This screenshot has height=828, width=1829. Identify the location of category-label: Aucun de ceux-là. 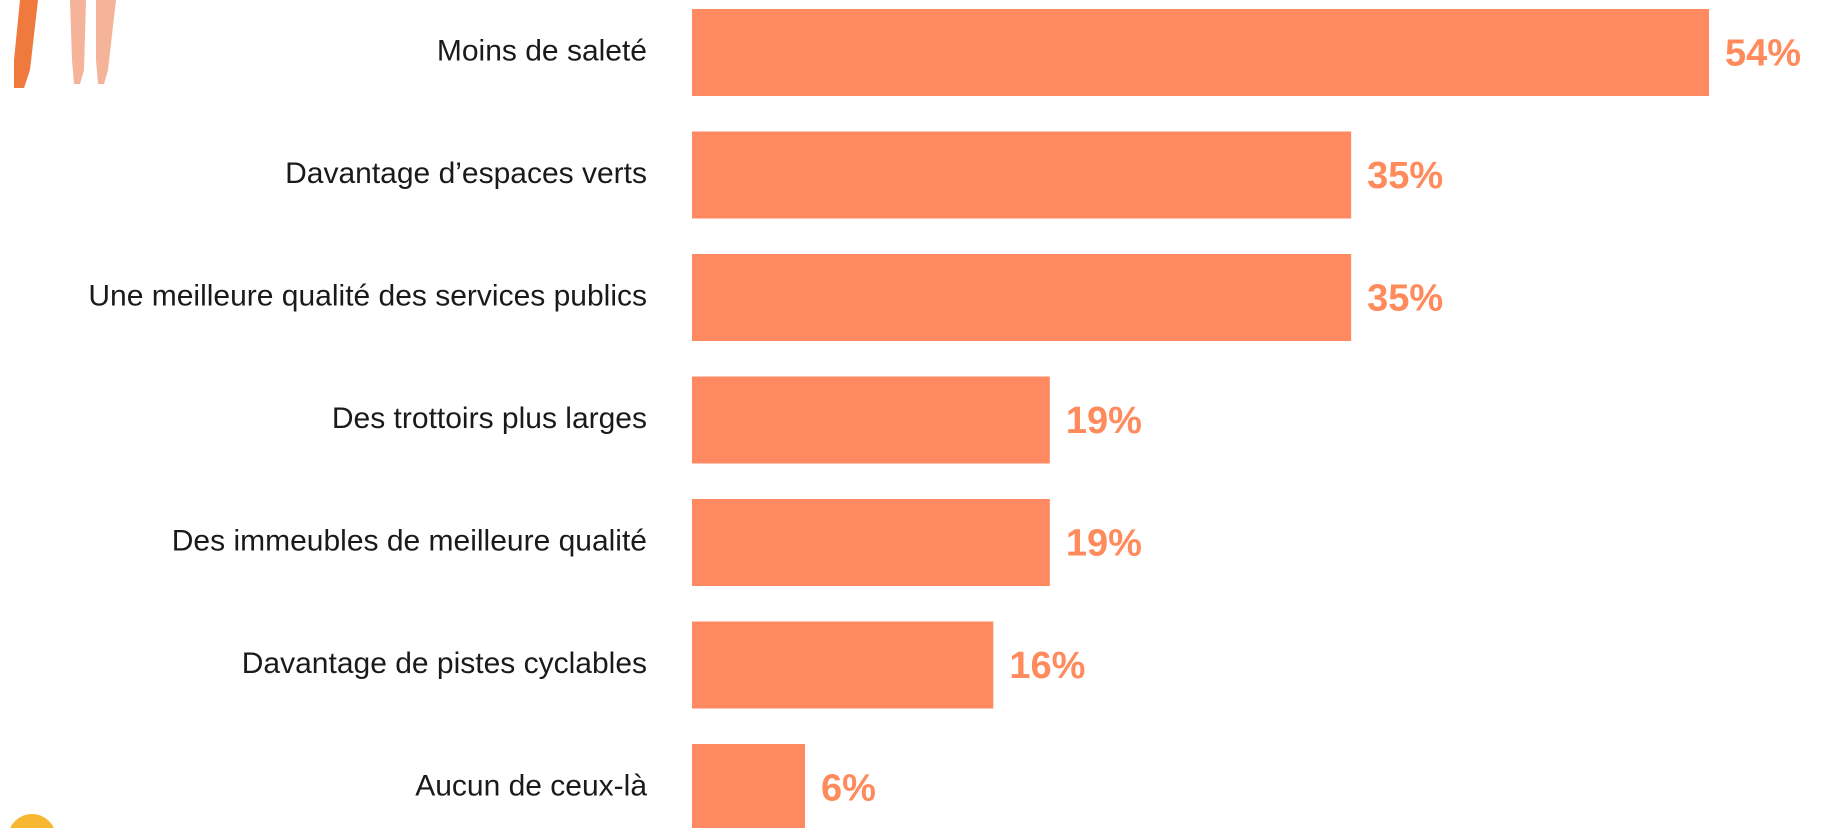
(531, 785).